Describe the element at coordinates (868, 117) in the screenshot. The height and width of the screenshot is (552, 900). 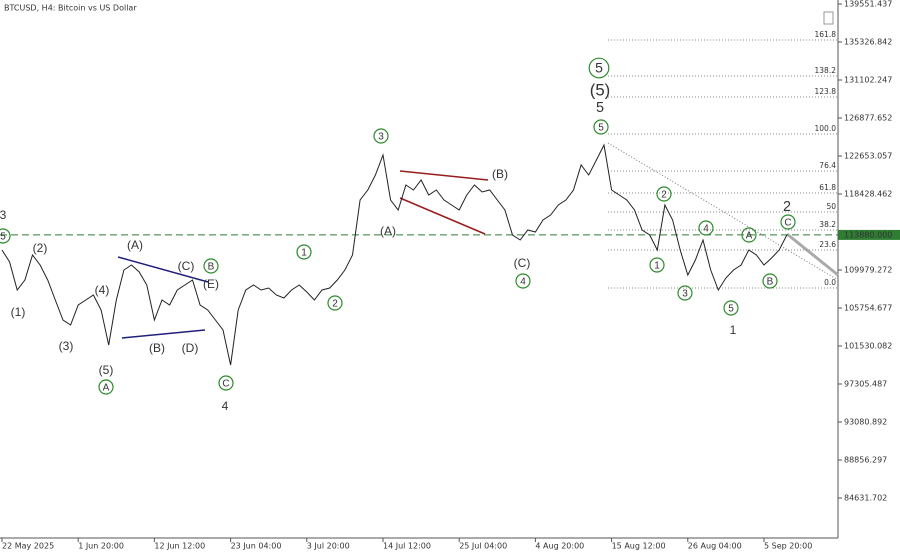
I see `y-tick-label: 126877.652` at that location.